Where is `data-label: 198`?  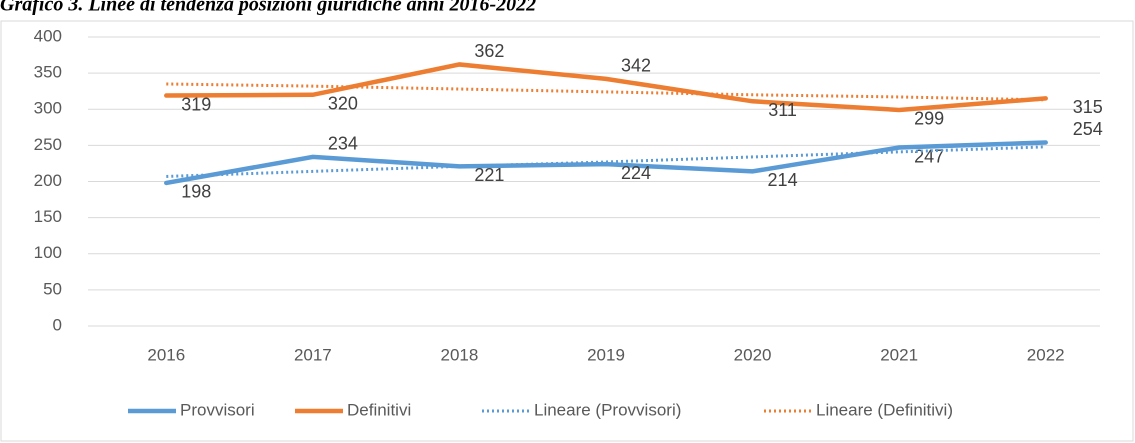
data-label: 198 is located at coordinates (196, 192).